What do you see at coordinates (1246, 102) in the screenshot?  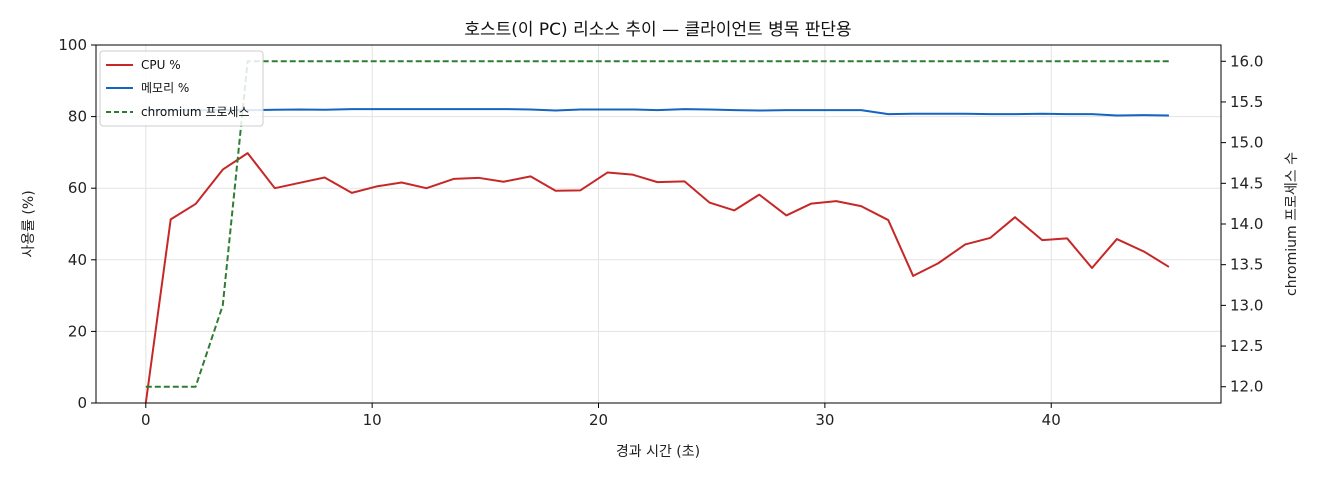 I see `y-tick-label-right: 15.5` at bounding box center [1246, 102].